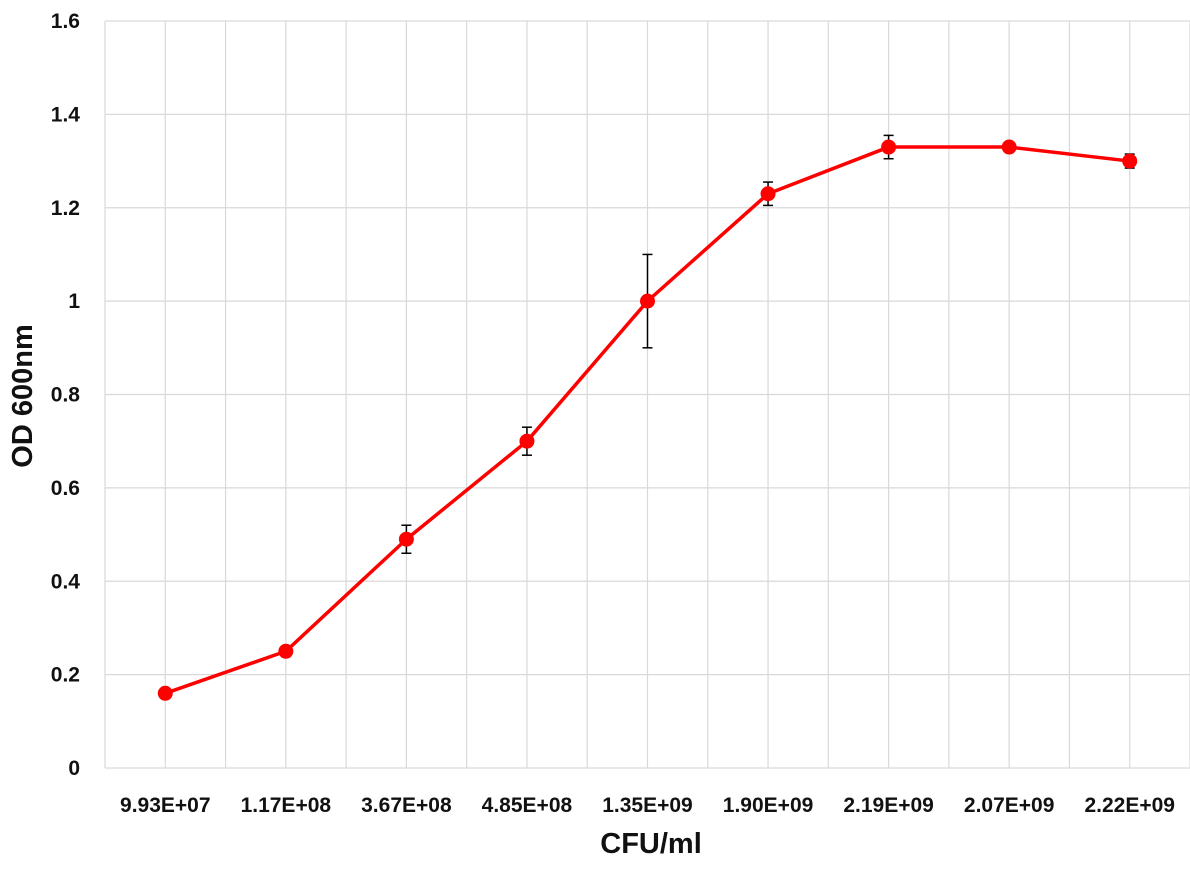 This screenshot has height=870, width=1190. I want to click on x-tick-label: 2.07E+09, so click(1009, 805).